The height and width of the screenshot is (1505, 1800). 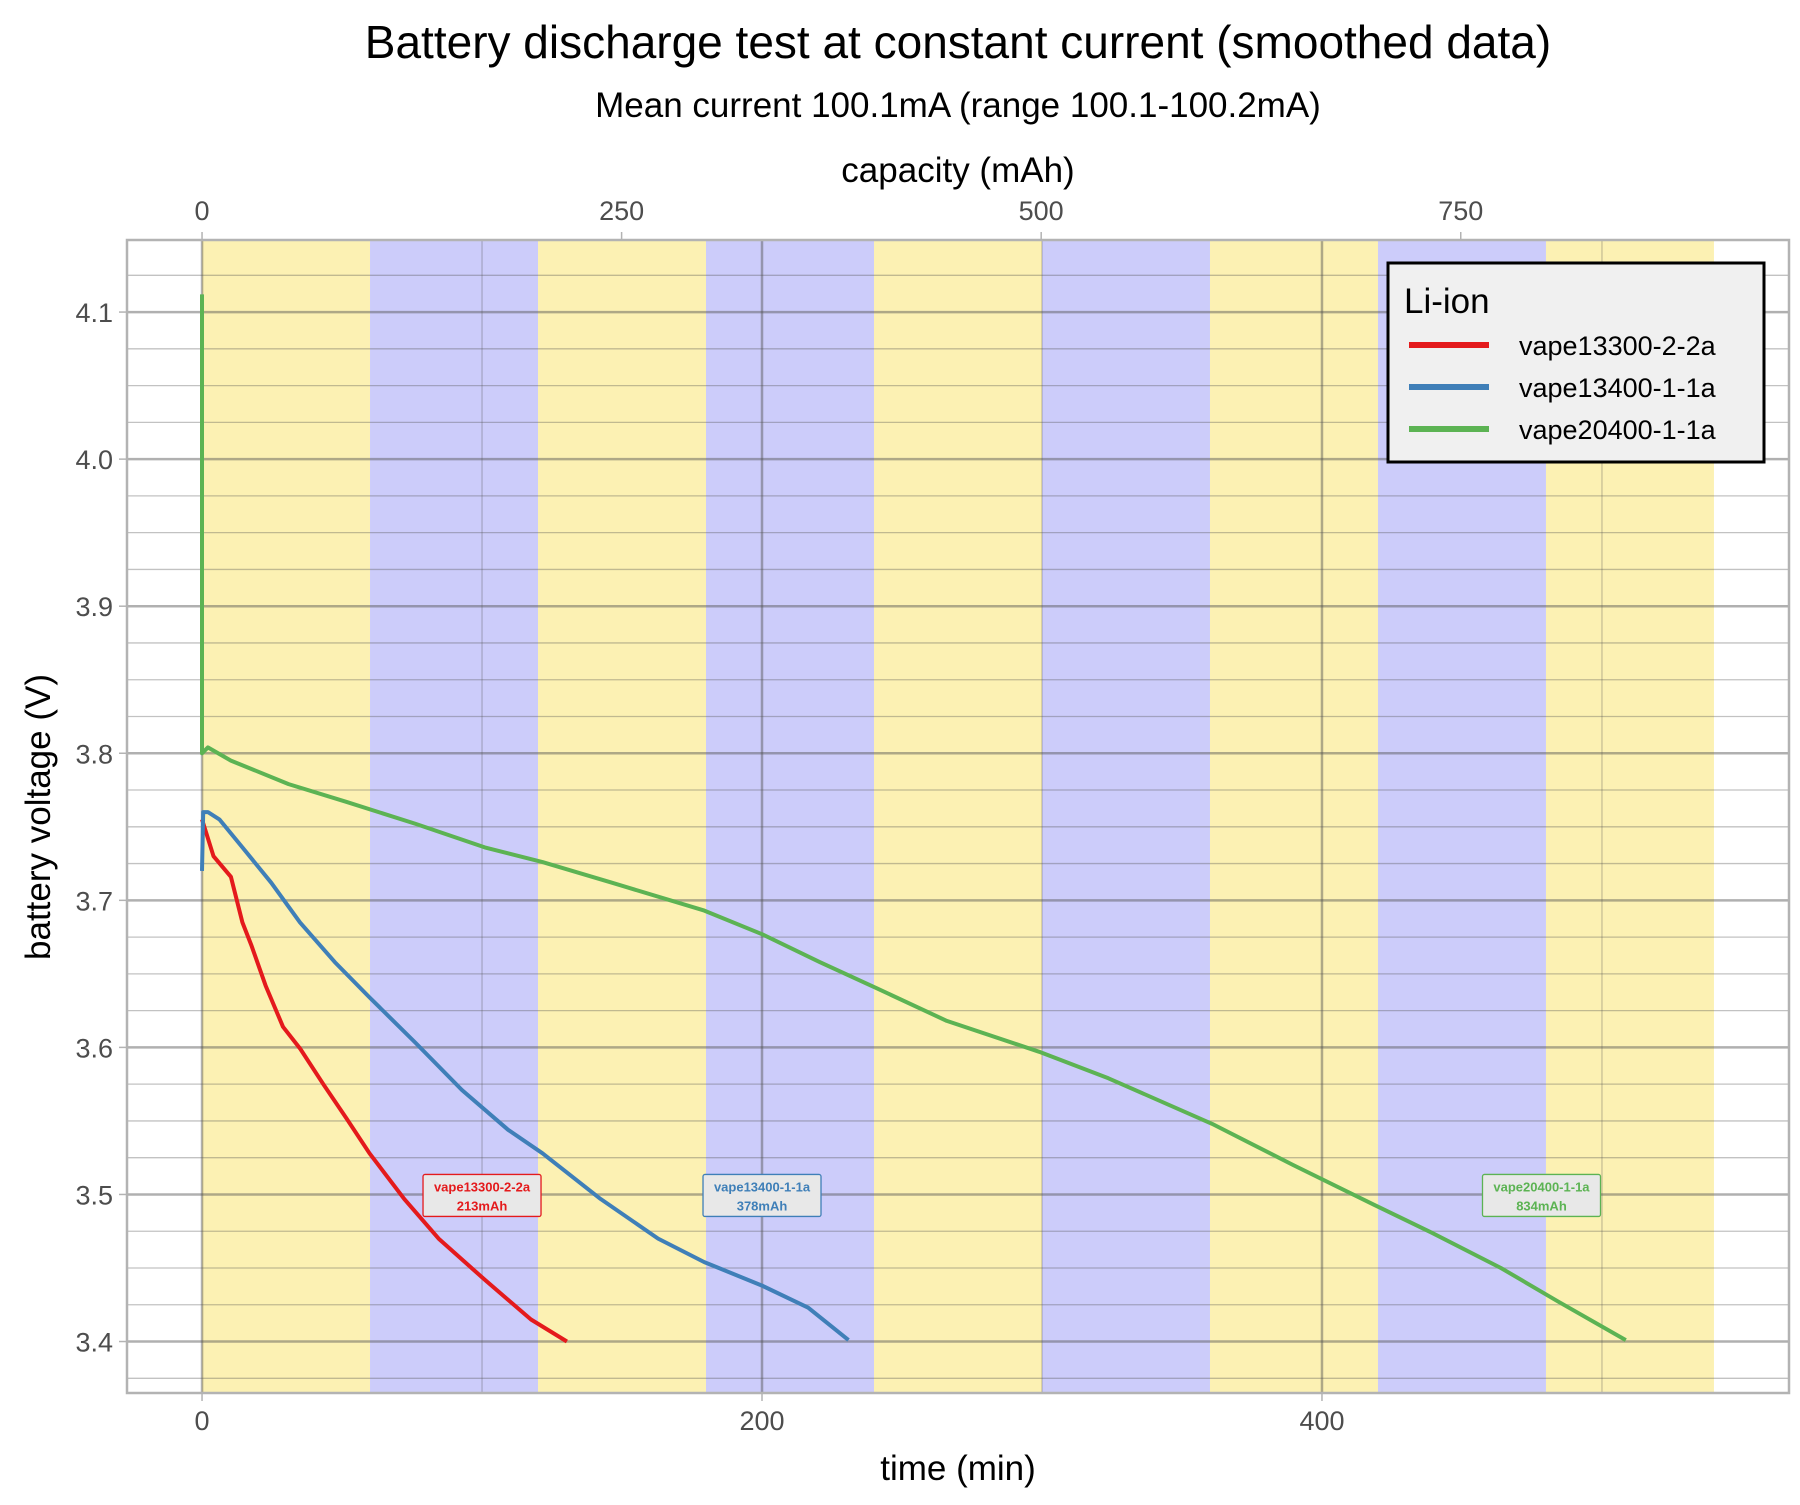 I want to click on label-name: vape13400-1-1a, so click(x=762, y=1186).